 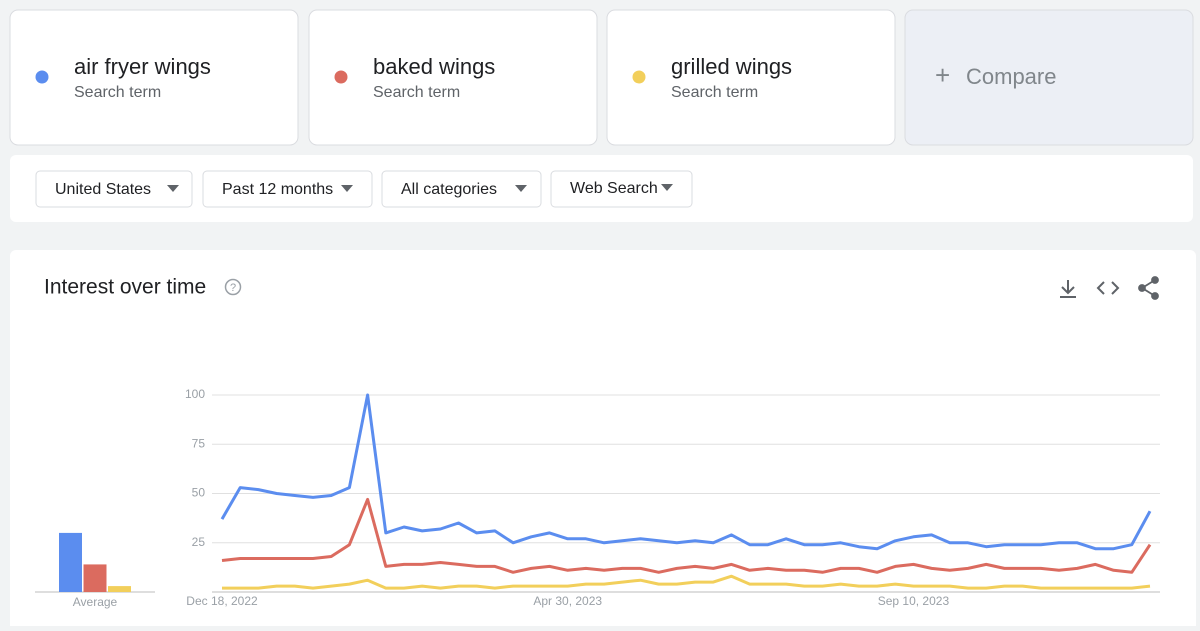 I want to click on chart-title: Interest over time, so click(x=125, y=287).